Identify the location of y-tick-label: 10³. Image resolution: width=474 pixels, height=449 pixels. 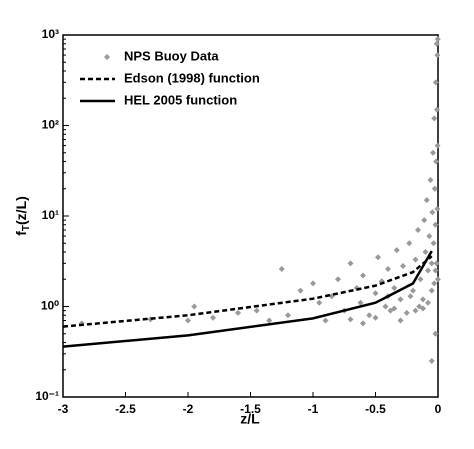
(50, 34).